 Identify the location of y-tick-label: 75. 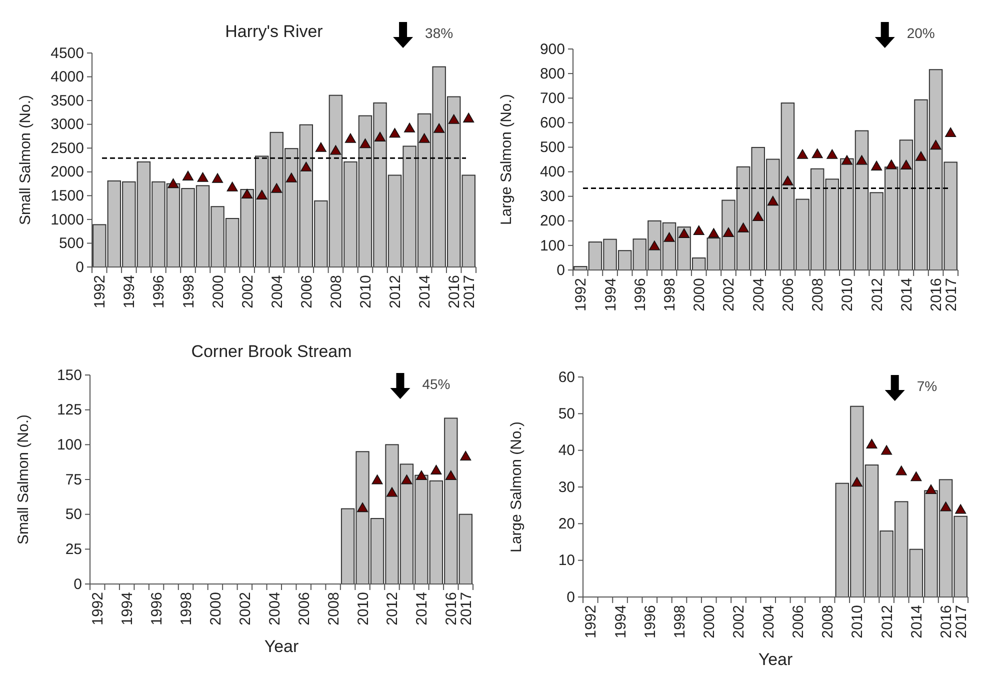
(73, 479).